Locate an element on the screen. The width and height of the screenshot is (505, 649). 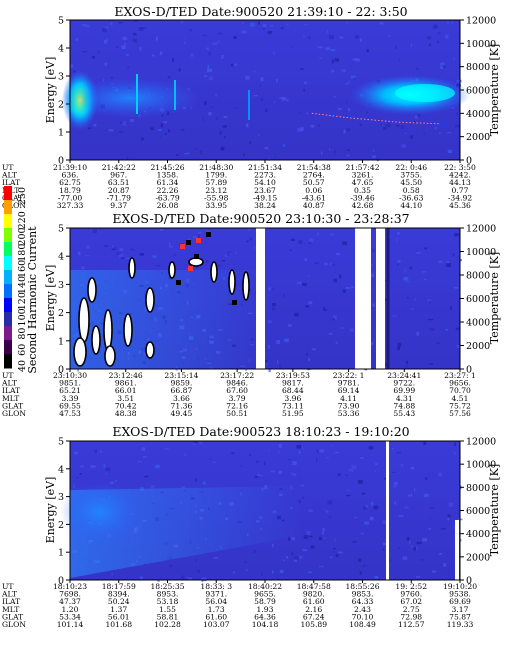
panel-3-xtick-ut: 18:25:35 is located at coordinates (167, 586).